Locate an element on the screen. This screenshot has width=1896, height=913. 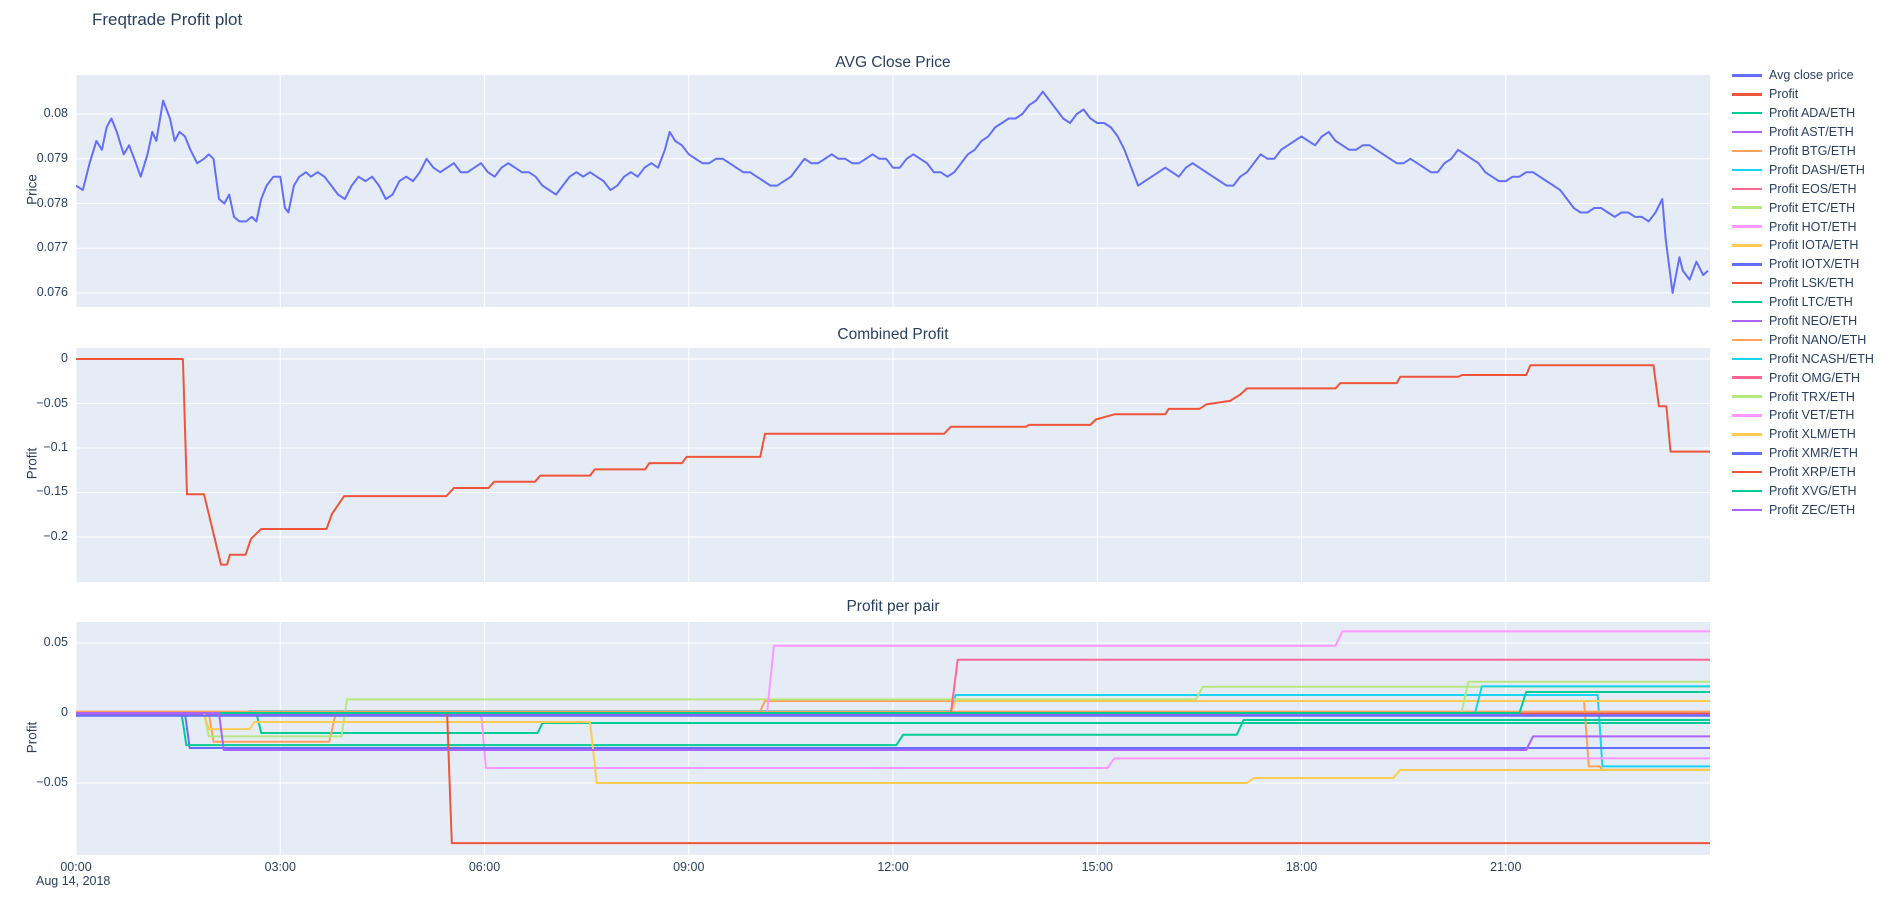
legend-item-profit-ltc-eth: Profit LTC/ETH is located at coordinates (1803, 302).